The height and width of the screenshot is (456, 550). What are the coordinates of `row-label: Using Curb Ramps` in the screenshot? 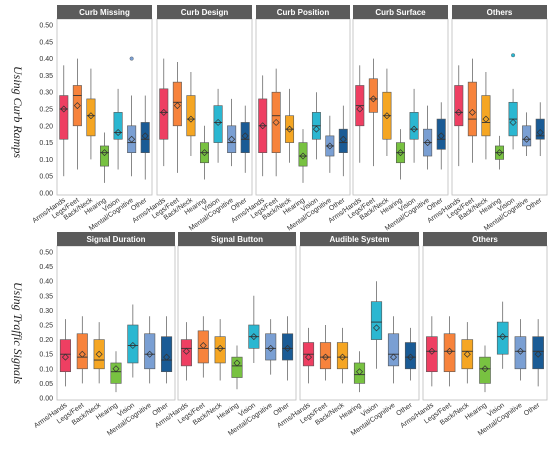 It's located at (18, 112).